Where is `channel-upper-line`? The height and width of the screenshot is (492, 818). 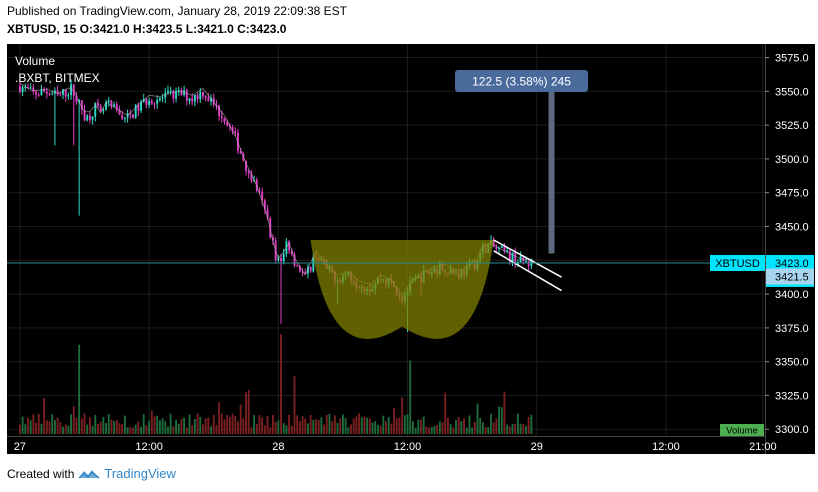 channel-upper-line is located at coordinates (527, 258).